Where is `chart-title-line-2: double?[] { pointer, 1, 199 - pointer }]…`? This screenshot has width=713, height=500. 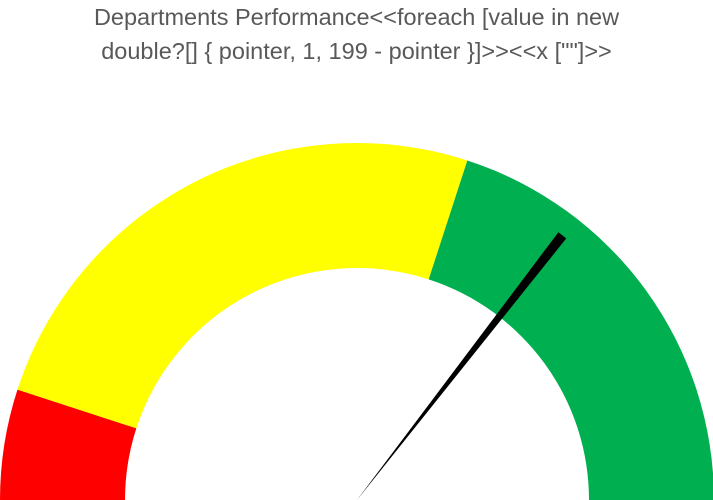
chart-title-line-2: double?[] { pointer, 1, 199 - pointer }]… is located at coordinates (356, 51).